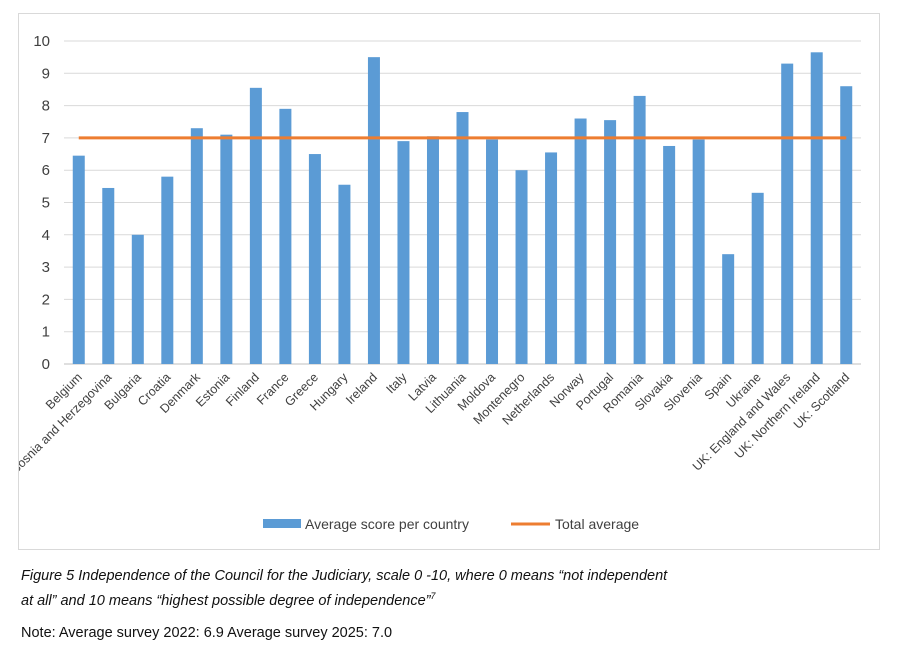  I want to click on y-tick-label: 8, so click(46, 106).